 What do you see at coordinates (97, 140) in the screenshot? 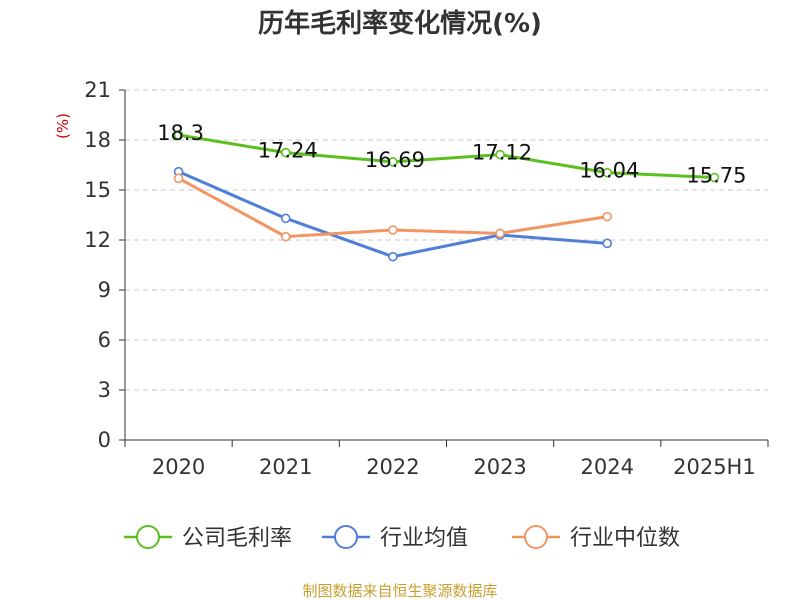
I see `y-tick-label-18: 18` at bounding box center [97, 140].